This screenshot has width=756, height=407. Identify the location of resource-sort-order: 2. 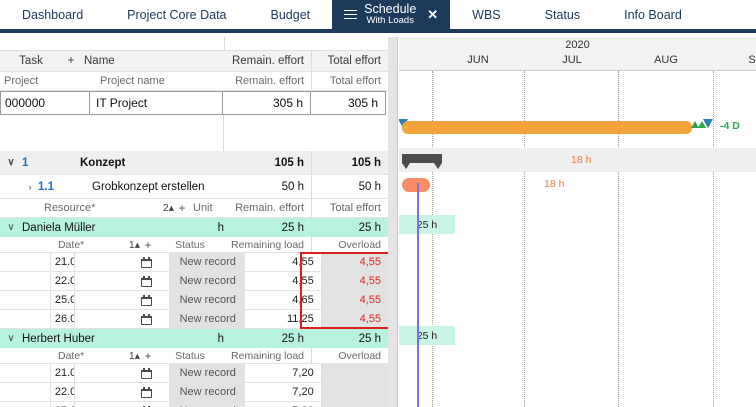
(165, 208).